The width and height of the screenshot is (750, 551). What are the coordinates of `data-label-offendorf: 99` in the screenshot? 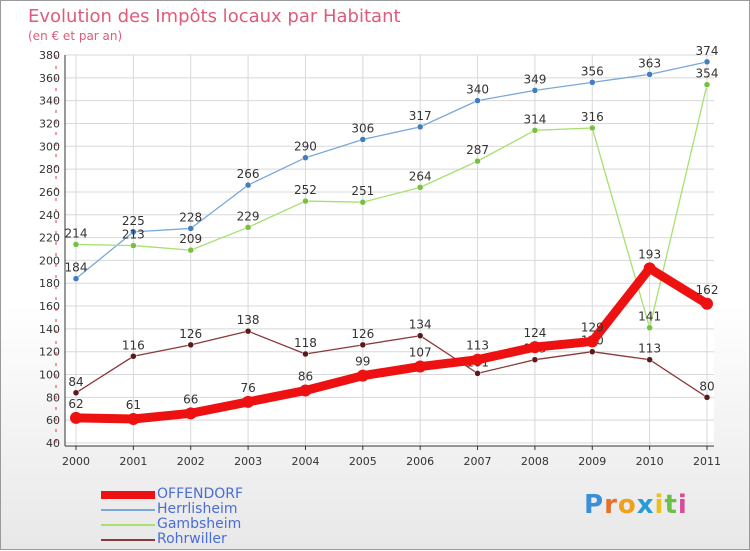 It's located at (362, 362).